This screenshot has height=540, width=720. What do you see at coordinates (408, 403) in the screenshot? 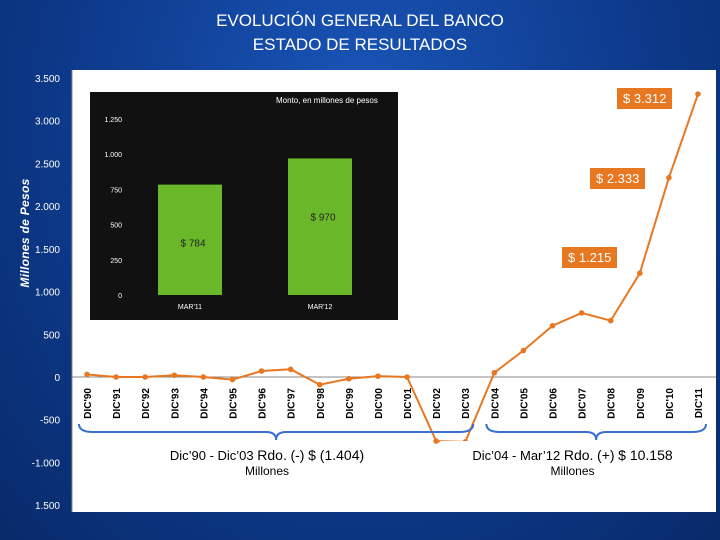
I see `x-tick-label: DIC'01` at bounding box center [408, 403].